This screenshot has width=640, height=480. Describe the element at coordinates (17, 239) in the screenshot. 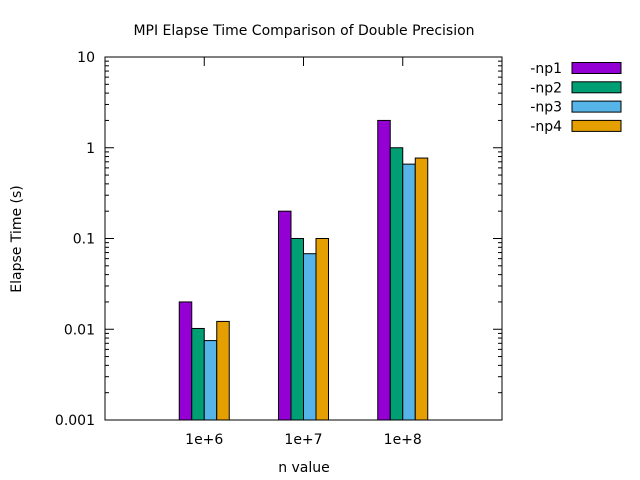

I see `y-axis-label: Elapse Time (s)` at that location.